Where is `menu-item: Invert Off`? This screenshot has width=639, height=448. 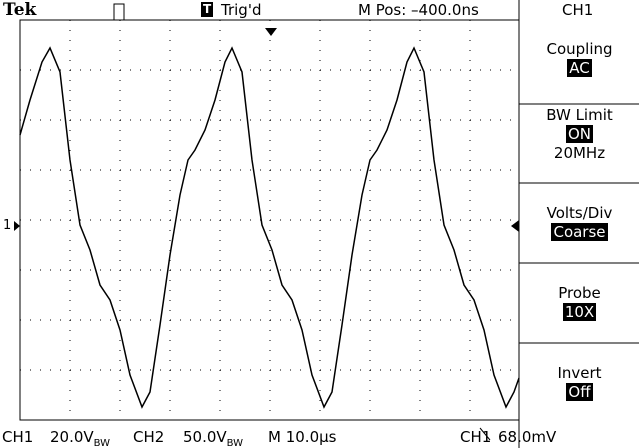 menu-item: Invert Off is located at coordinates (579, 383).